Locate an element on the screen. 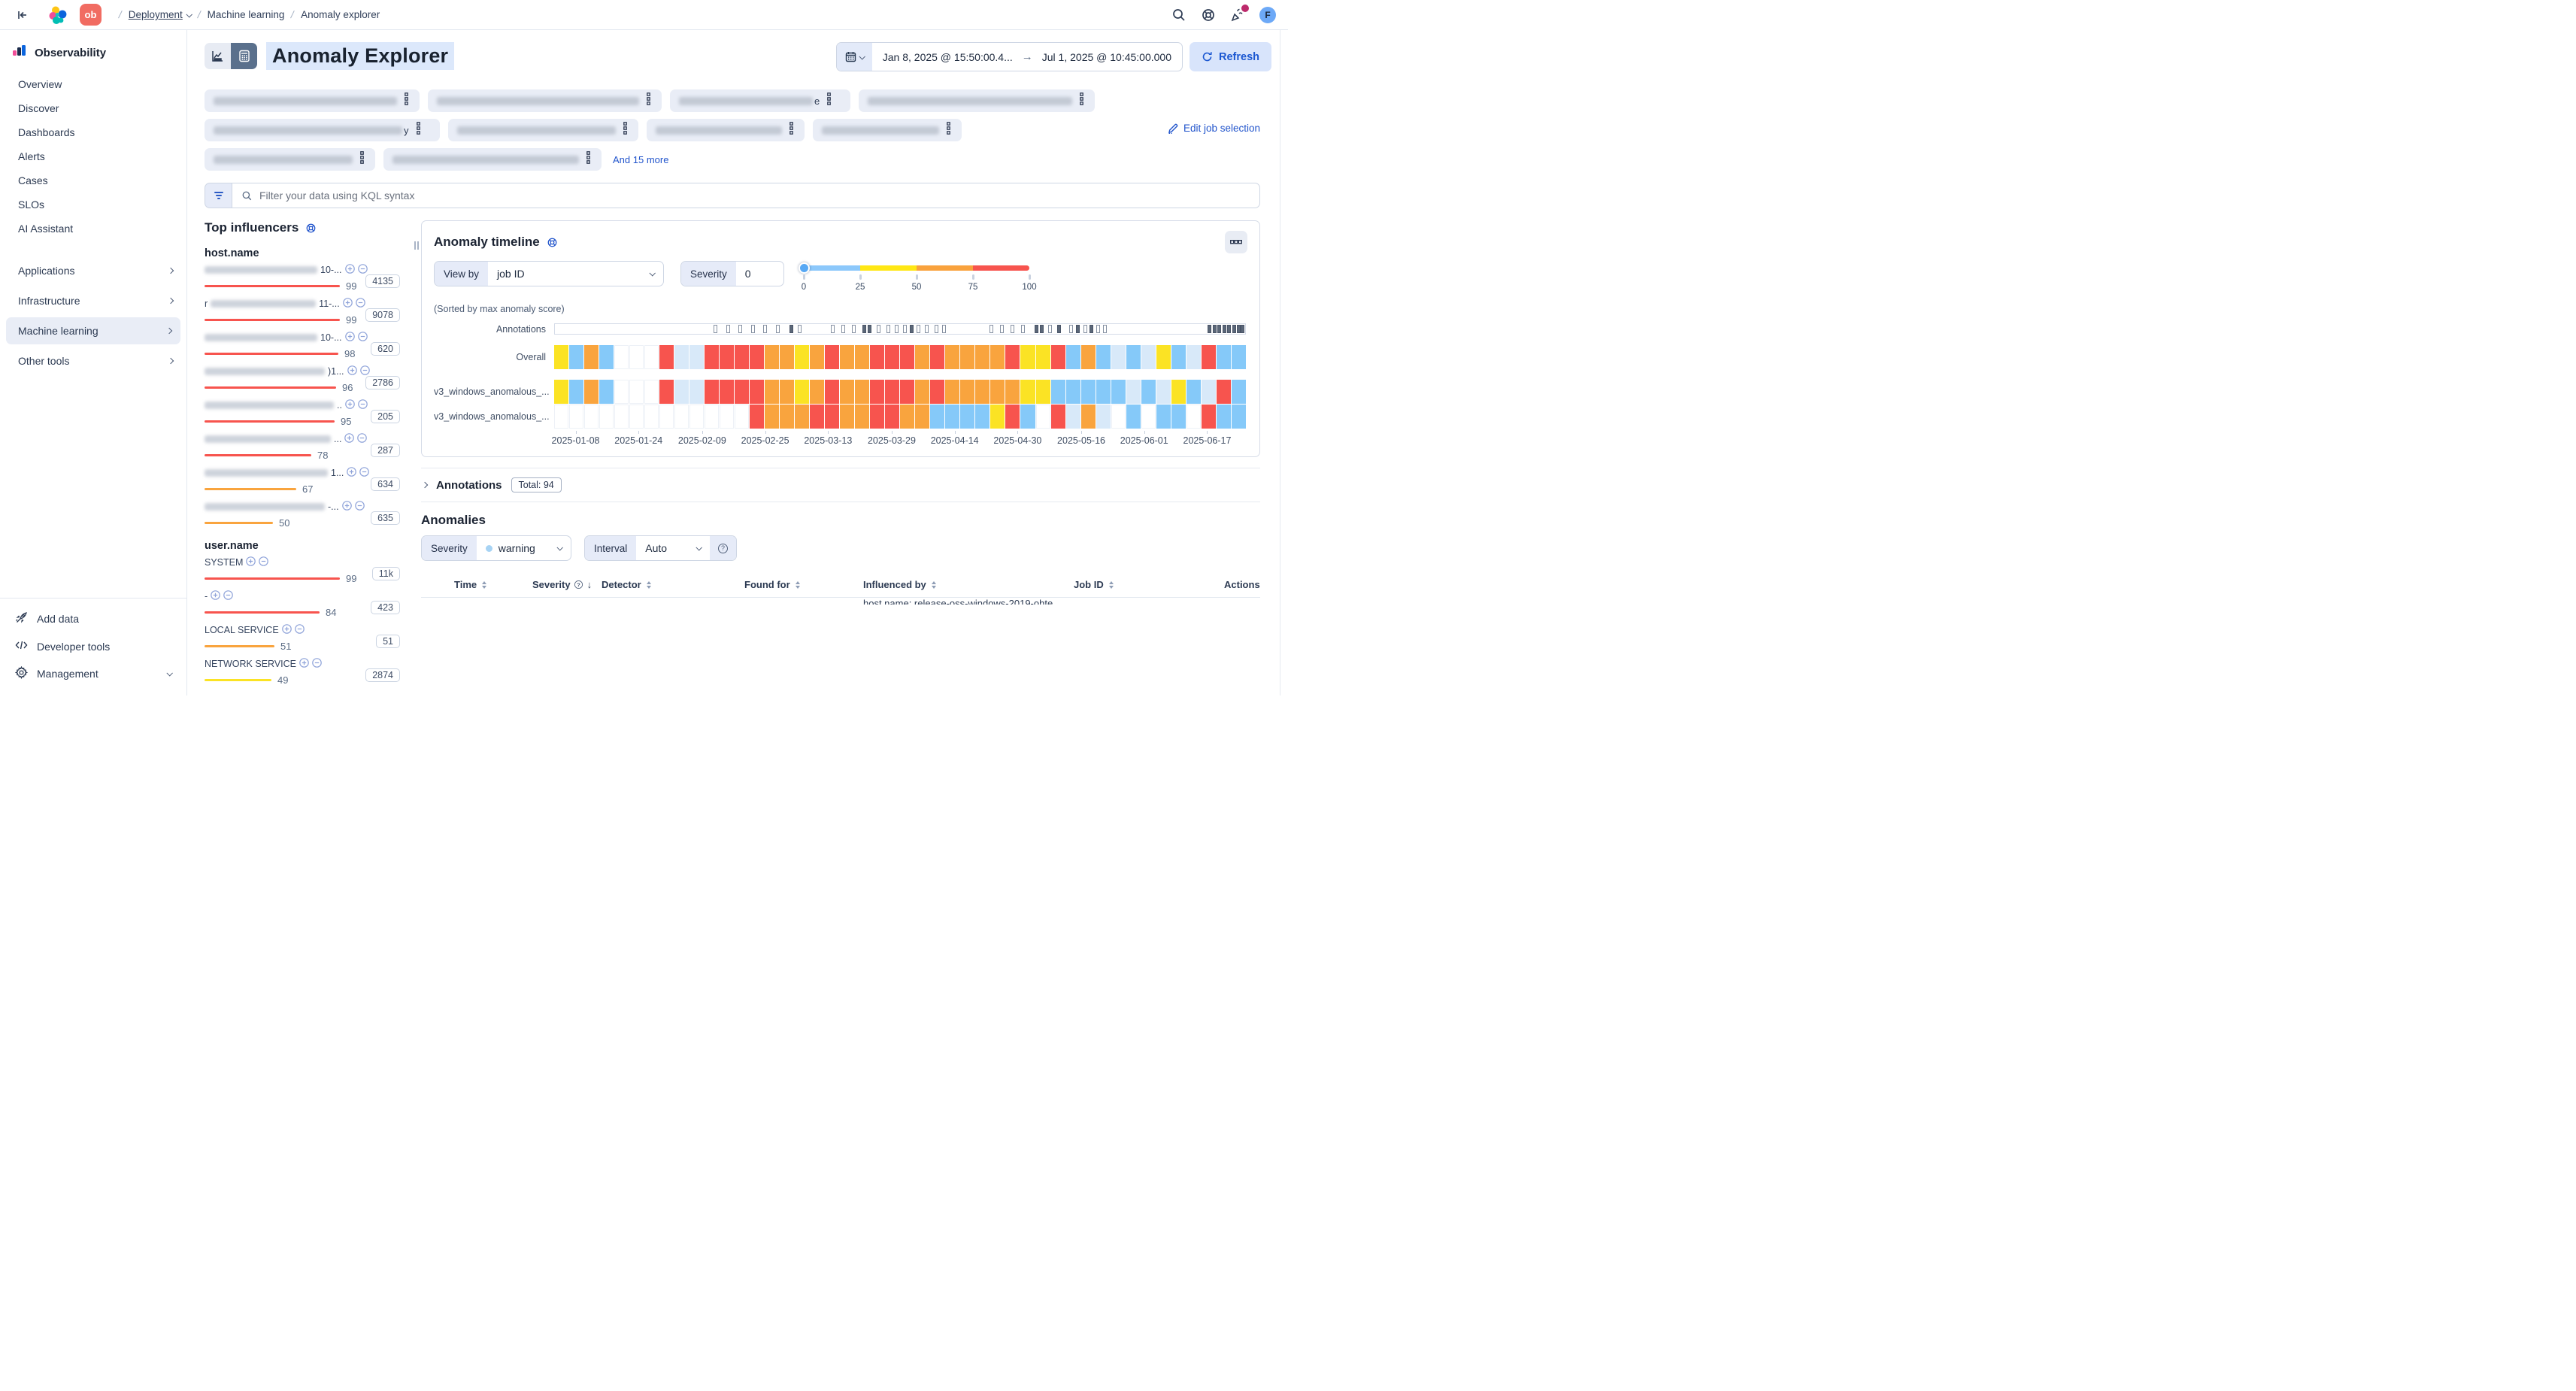 This screenshot has height=1391, width=2576. severity-threshold-input is located at coordinates (763, 274).